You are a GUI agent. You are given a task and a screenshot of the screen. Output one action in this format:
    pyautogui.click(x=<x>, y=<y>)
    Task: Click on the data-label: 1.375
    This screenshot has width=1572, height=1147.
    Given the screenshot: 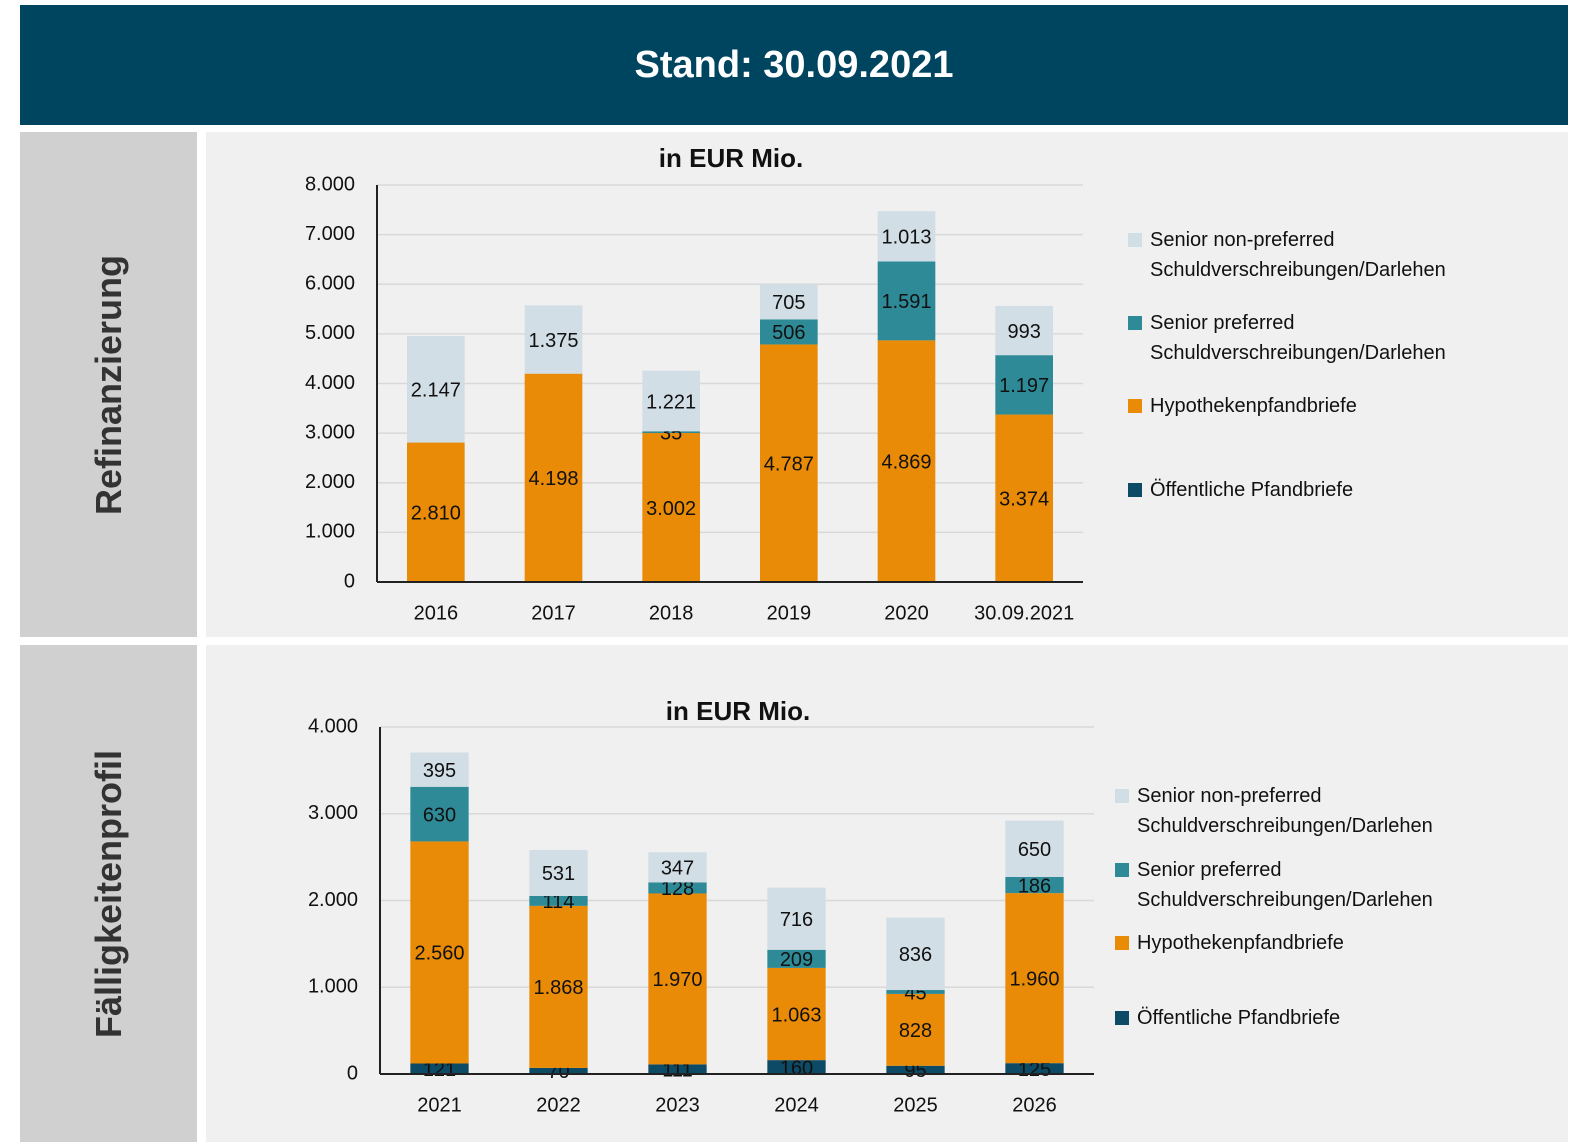 What is the action you would take?
    pyautogui.click(x=553, y=341)
    